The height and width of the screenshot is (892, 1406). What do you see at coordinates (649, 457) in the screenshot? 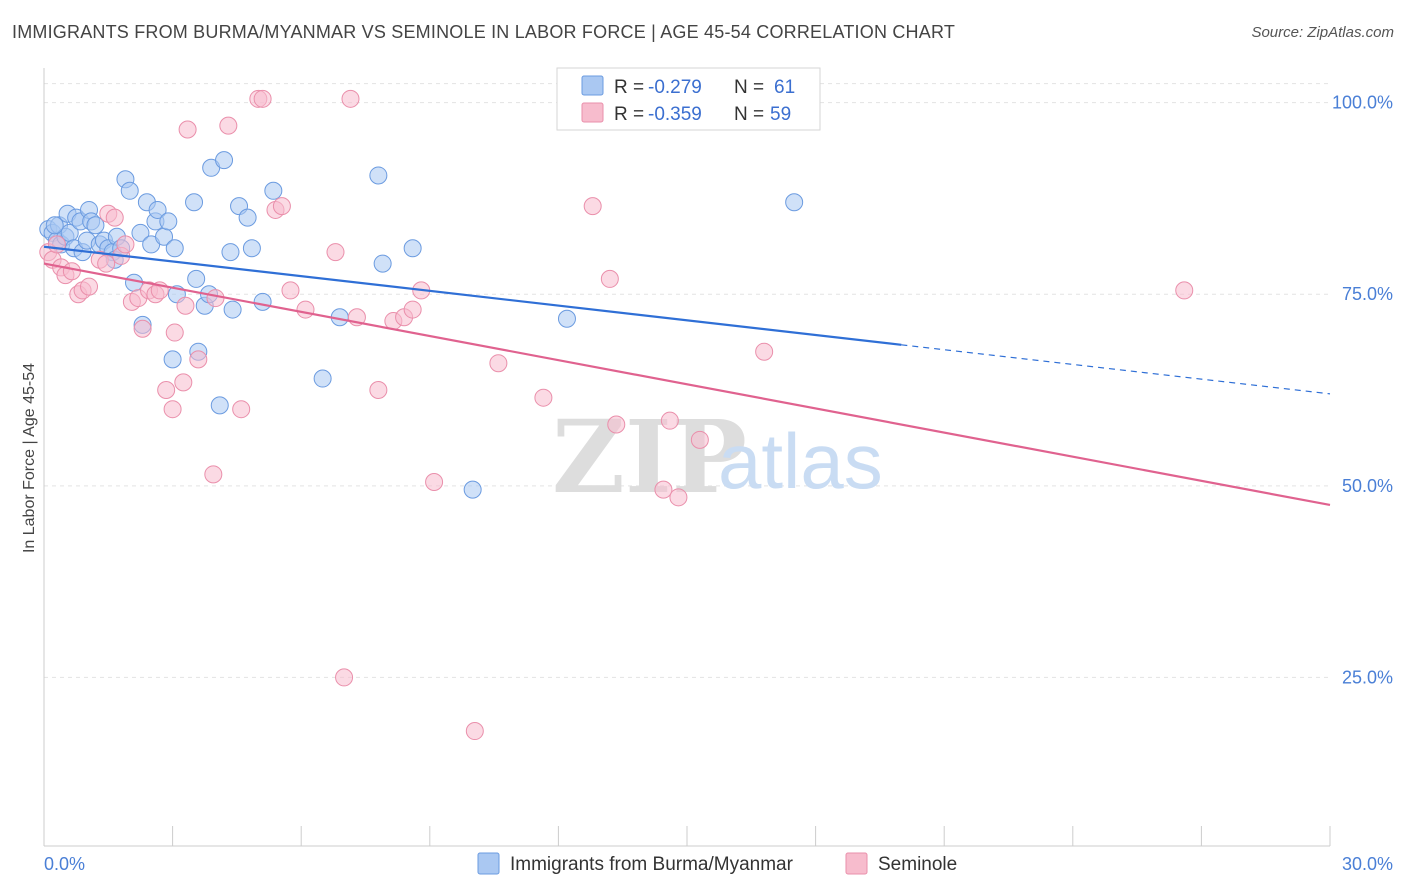
I see `watermark-zip: ZIP` at bounding box center [649, 457].